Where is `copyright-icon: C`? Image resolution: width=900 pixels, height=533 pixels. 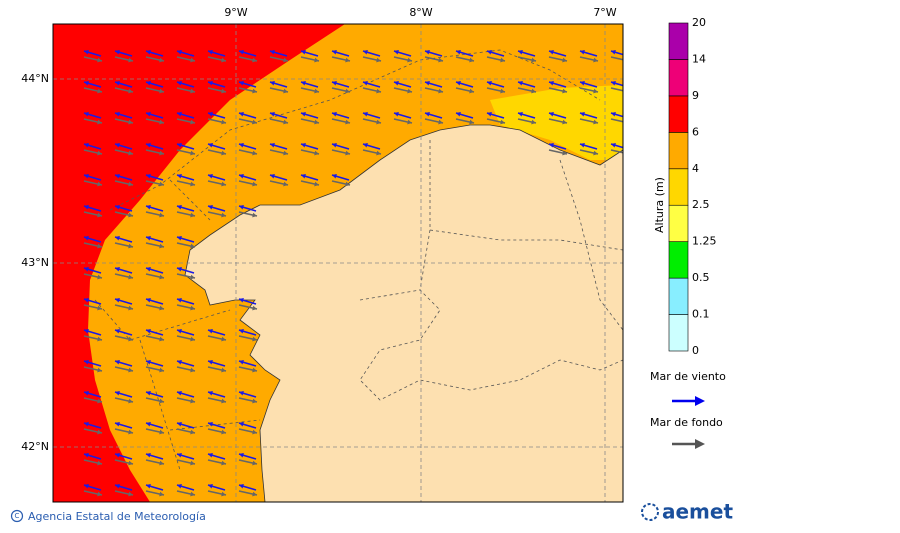
copyright-icon: C is located at coordinates (17, 516).